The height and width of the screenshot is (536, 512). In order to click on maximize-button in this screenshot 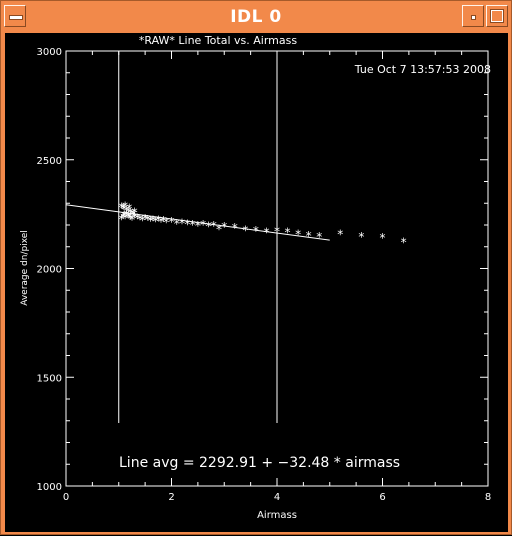, I will do `click(497, 16)`.